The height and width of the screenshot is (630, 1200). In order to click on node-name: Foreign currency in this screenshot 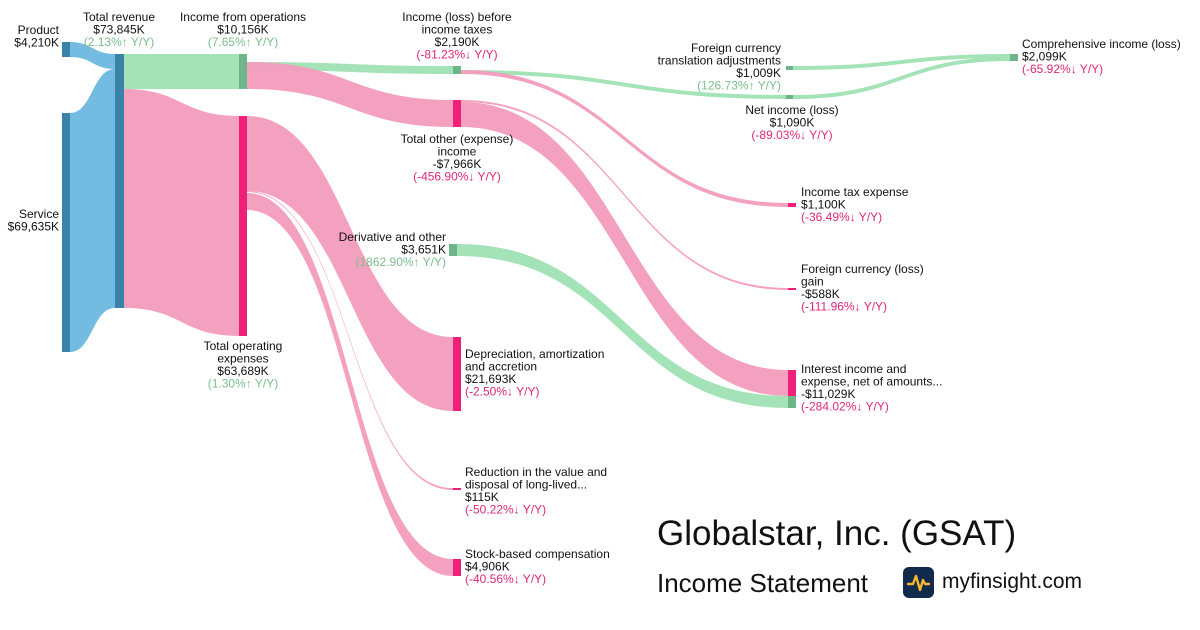, I will do `click(736, 48)`.